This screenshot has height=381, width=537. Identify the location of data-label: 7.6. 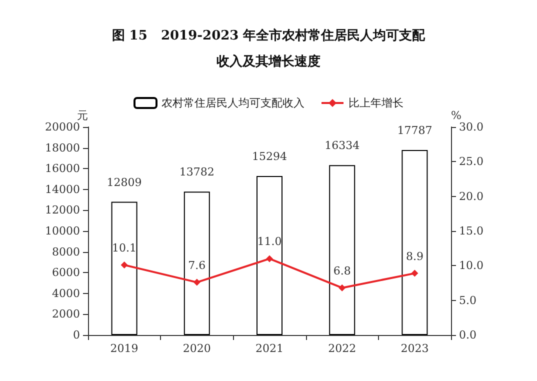
(197, 265).